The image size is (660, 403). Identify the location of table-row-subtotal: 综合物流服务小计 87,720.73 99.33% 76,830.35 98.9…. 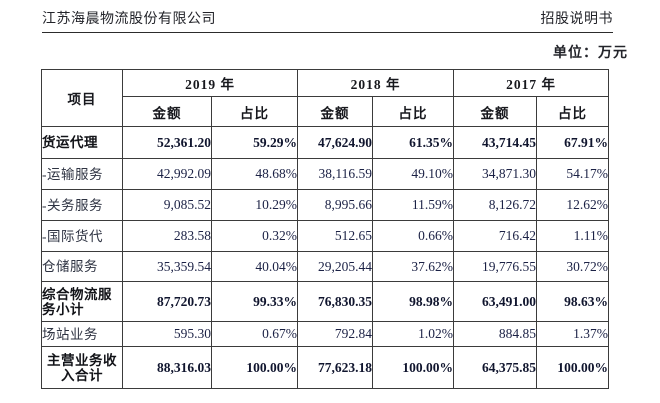
(325, 301).